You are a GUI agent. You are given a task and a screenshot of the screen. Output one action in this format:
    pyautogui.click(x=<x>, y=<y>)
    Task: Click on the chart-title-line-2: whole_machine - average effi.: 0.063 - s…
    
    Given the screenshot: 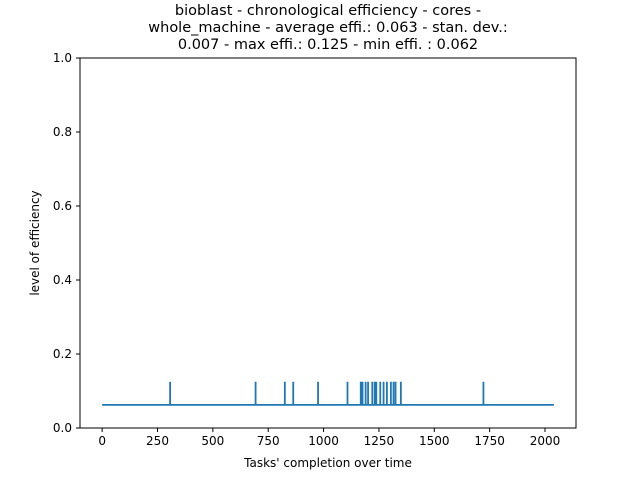 What is the action you would take?
    pyautogui.click(x=327, y=28)
    